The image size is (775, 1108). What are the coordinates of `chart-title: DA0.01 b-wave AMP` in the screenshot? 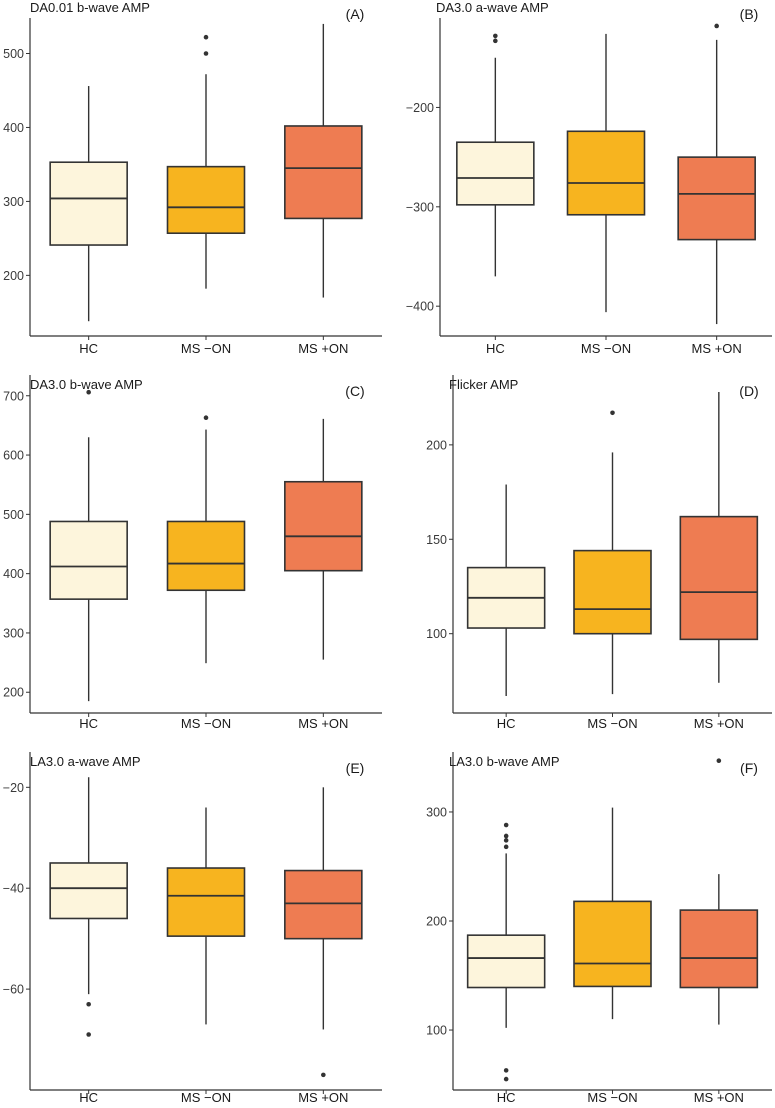 It's located at (90, 7).